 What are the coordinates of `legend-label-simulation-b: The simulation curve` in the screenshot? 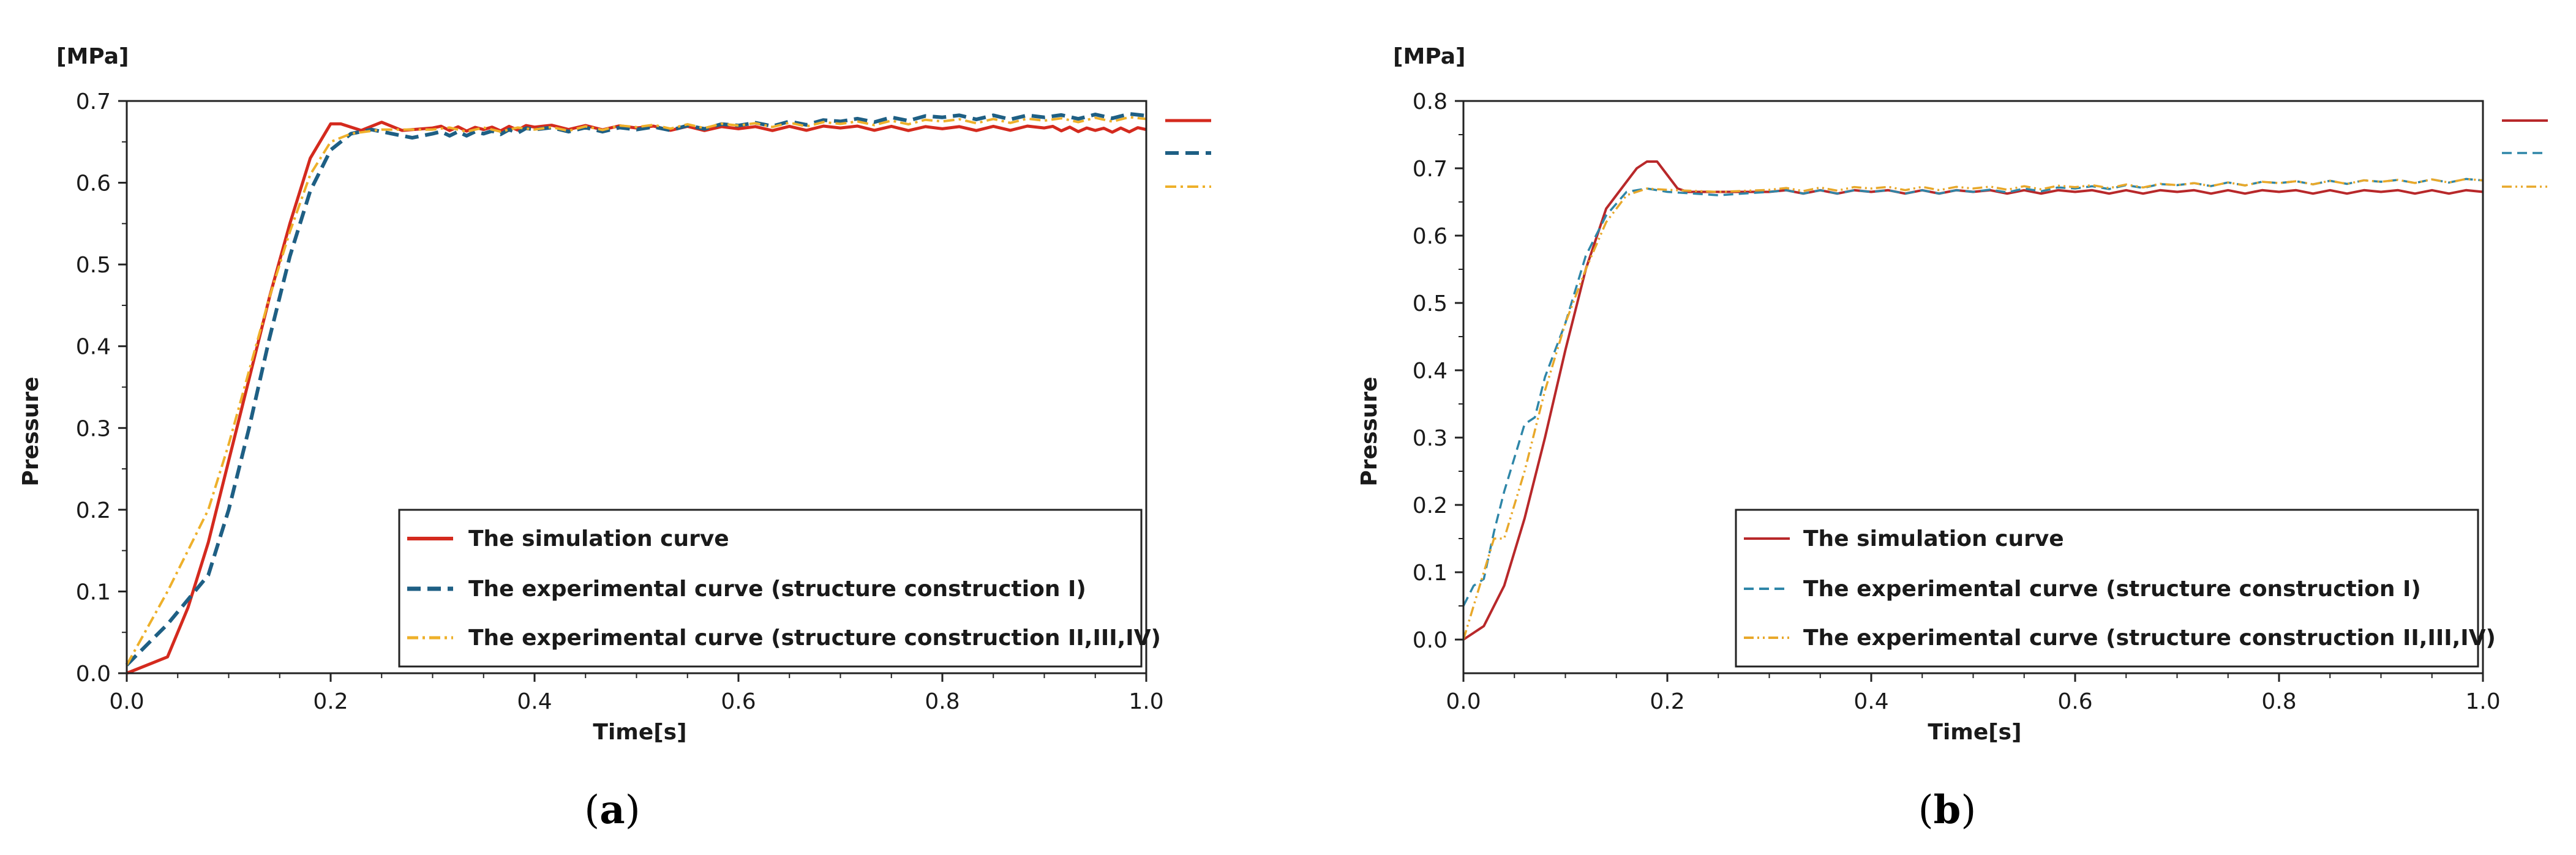 It's located at (1933, 538).